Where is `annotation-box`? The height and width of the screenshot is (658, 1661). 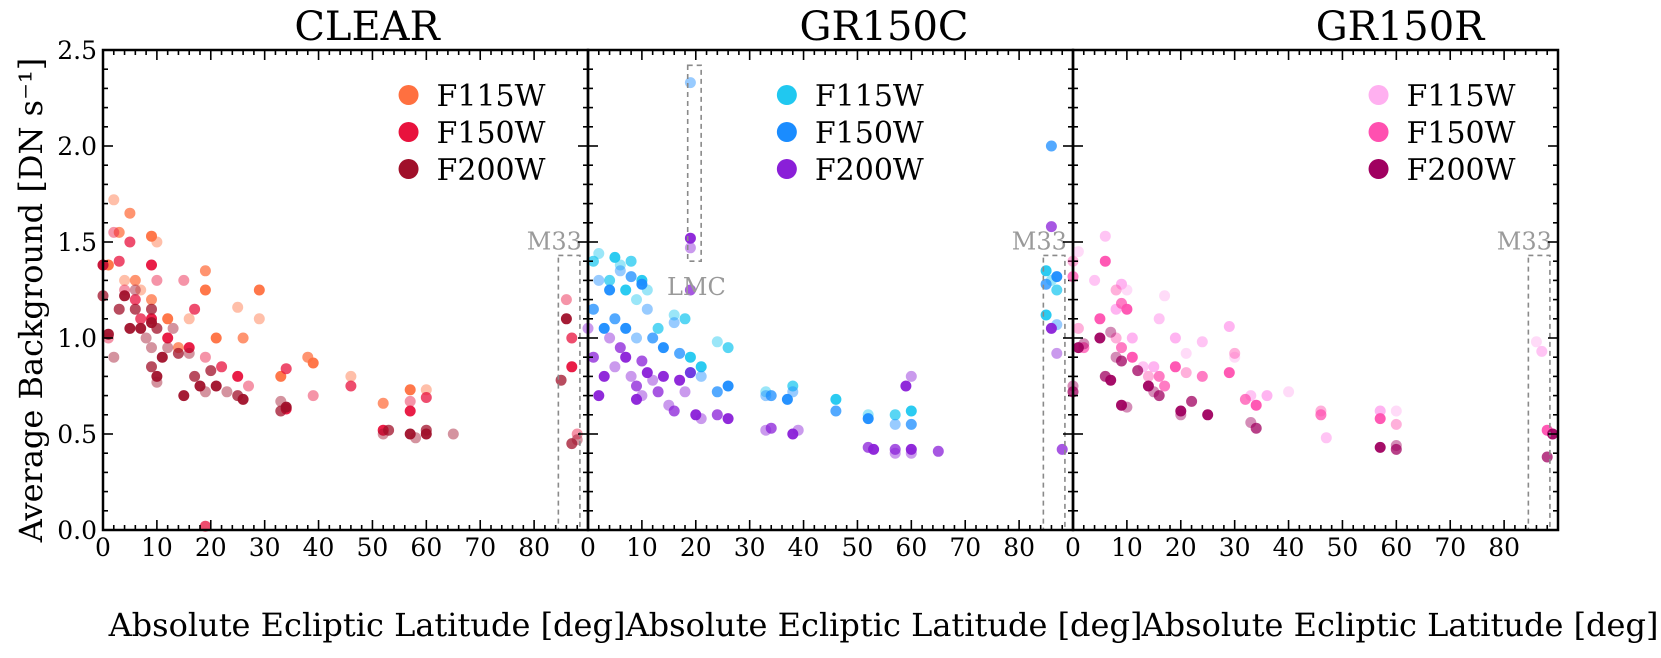 annotation-box is located at coordinates (694, 163).